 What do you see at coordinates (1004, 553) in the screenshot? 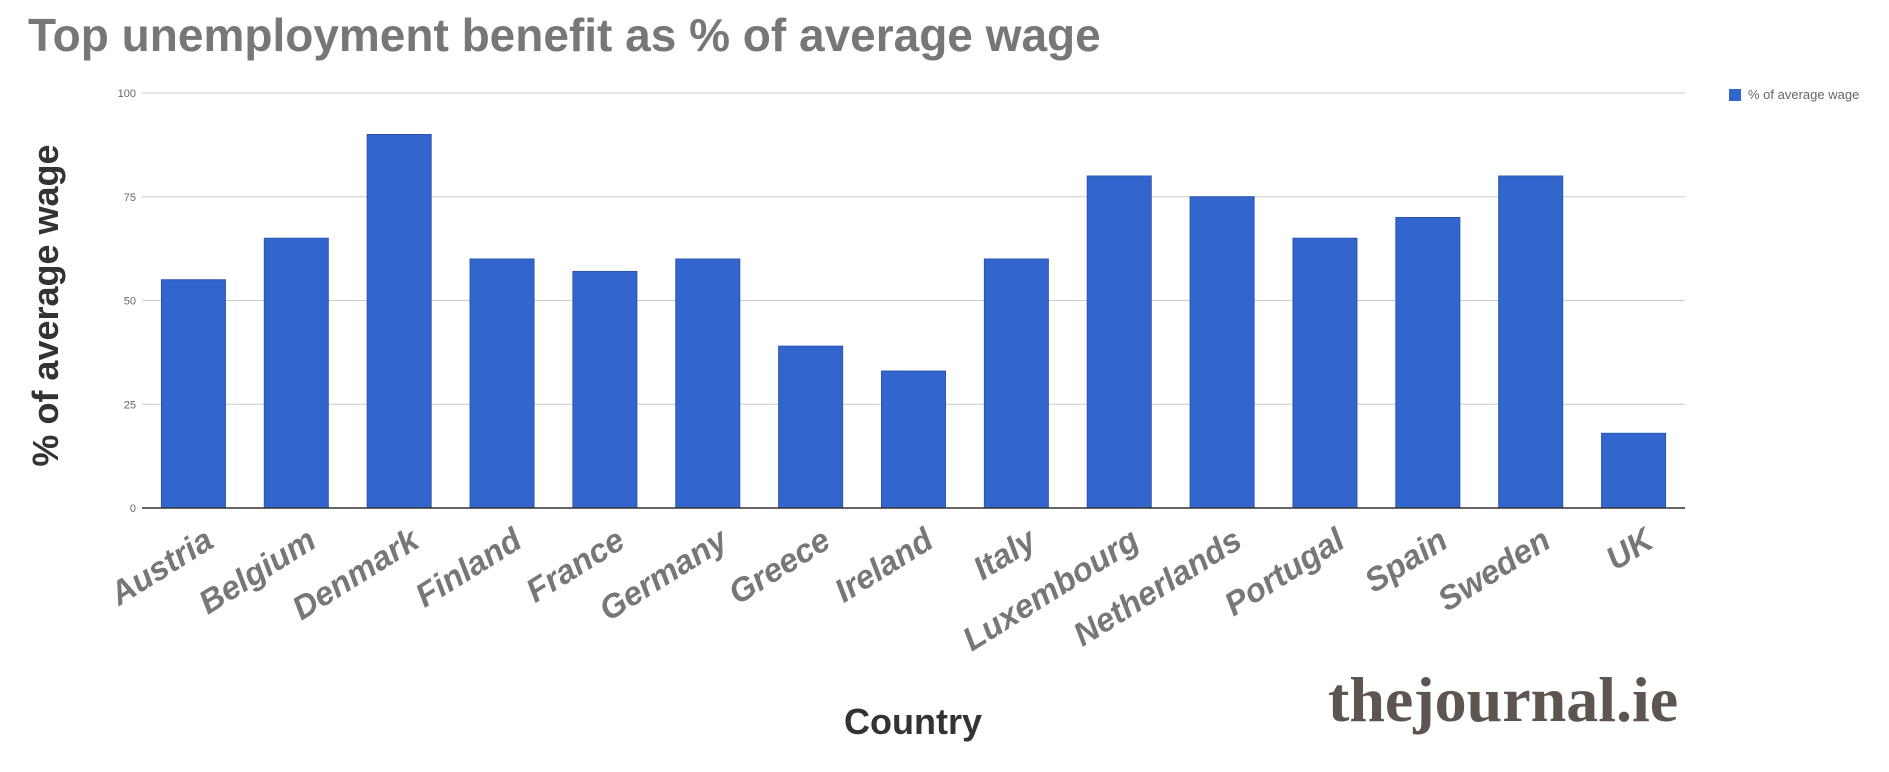
I see `x-tick-label: Italy` at bounding box center [1004, 553].